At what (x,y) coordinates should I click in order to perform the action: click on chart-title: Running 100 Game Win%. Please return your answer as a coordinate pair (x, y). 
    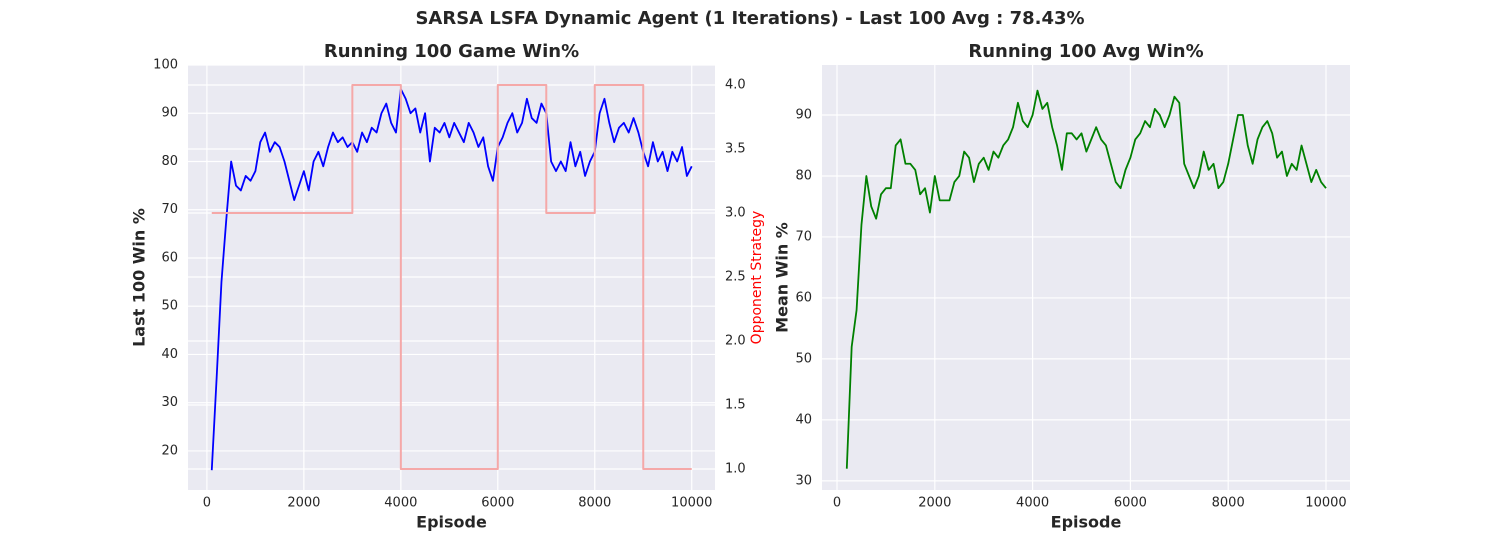
    Looking at the image, I should click on (451, 51).